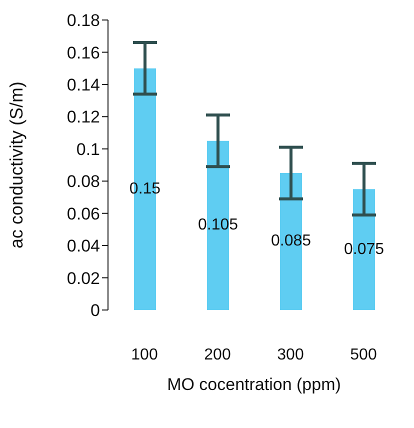 The height and width of the screenshot is (428, 414). What do you see at coordinates (83, 214) in the screenshot?
I see `y-tick-label: 0.06` at bounding box center [83, 214].